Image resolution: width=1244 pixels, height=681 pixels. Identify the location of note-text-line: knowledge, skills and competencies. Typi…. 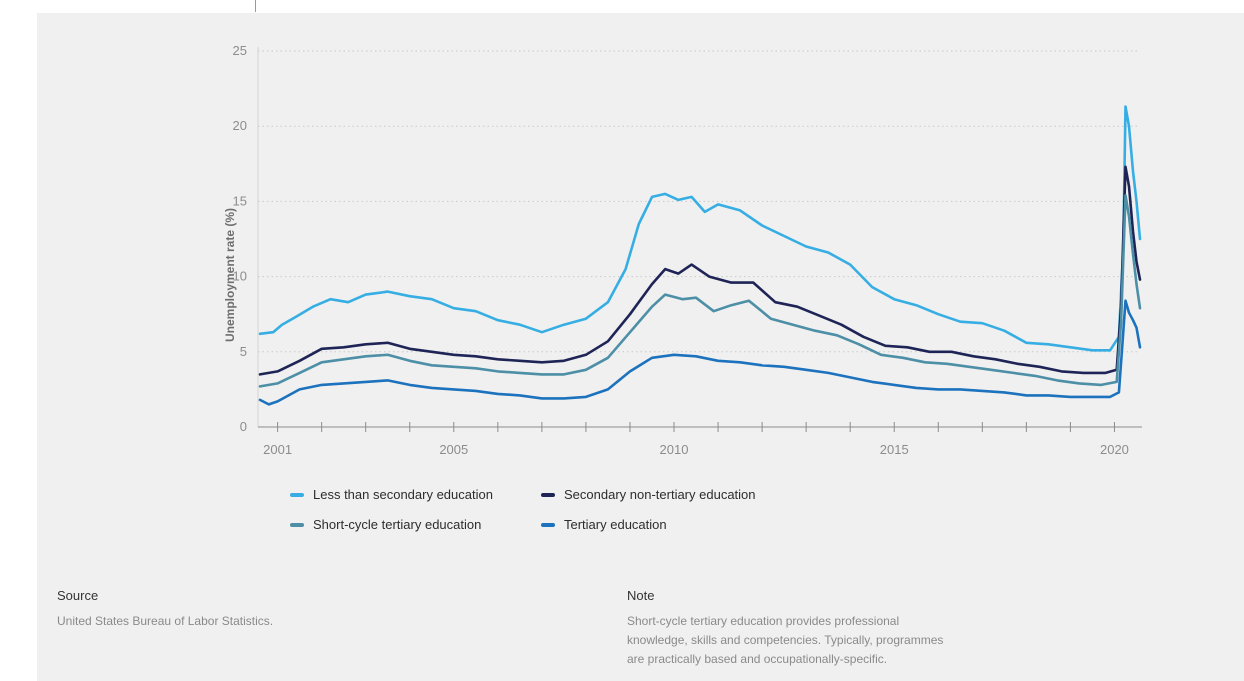
(785, 640).